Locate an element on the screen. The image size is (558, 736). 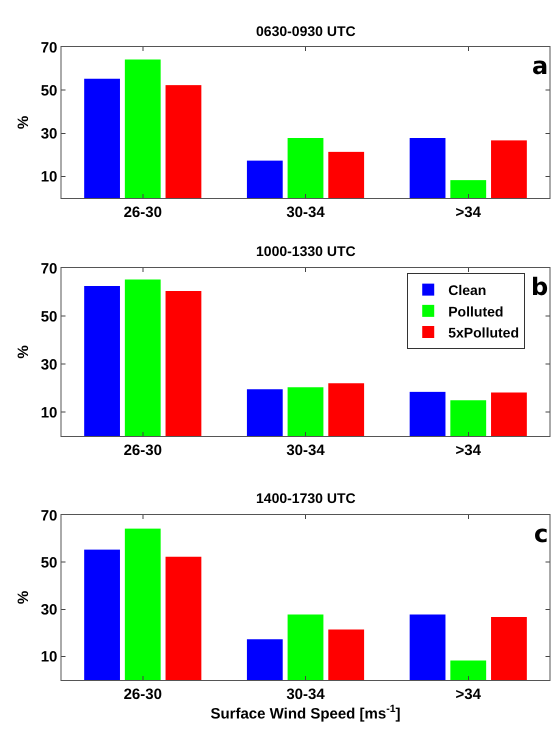
annotation: c is located at coordinates (541, 534).